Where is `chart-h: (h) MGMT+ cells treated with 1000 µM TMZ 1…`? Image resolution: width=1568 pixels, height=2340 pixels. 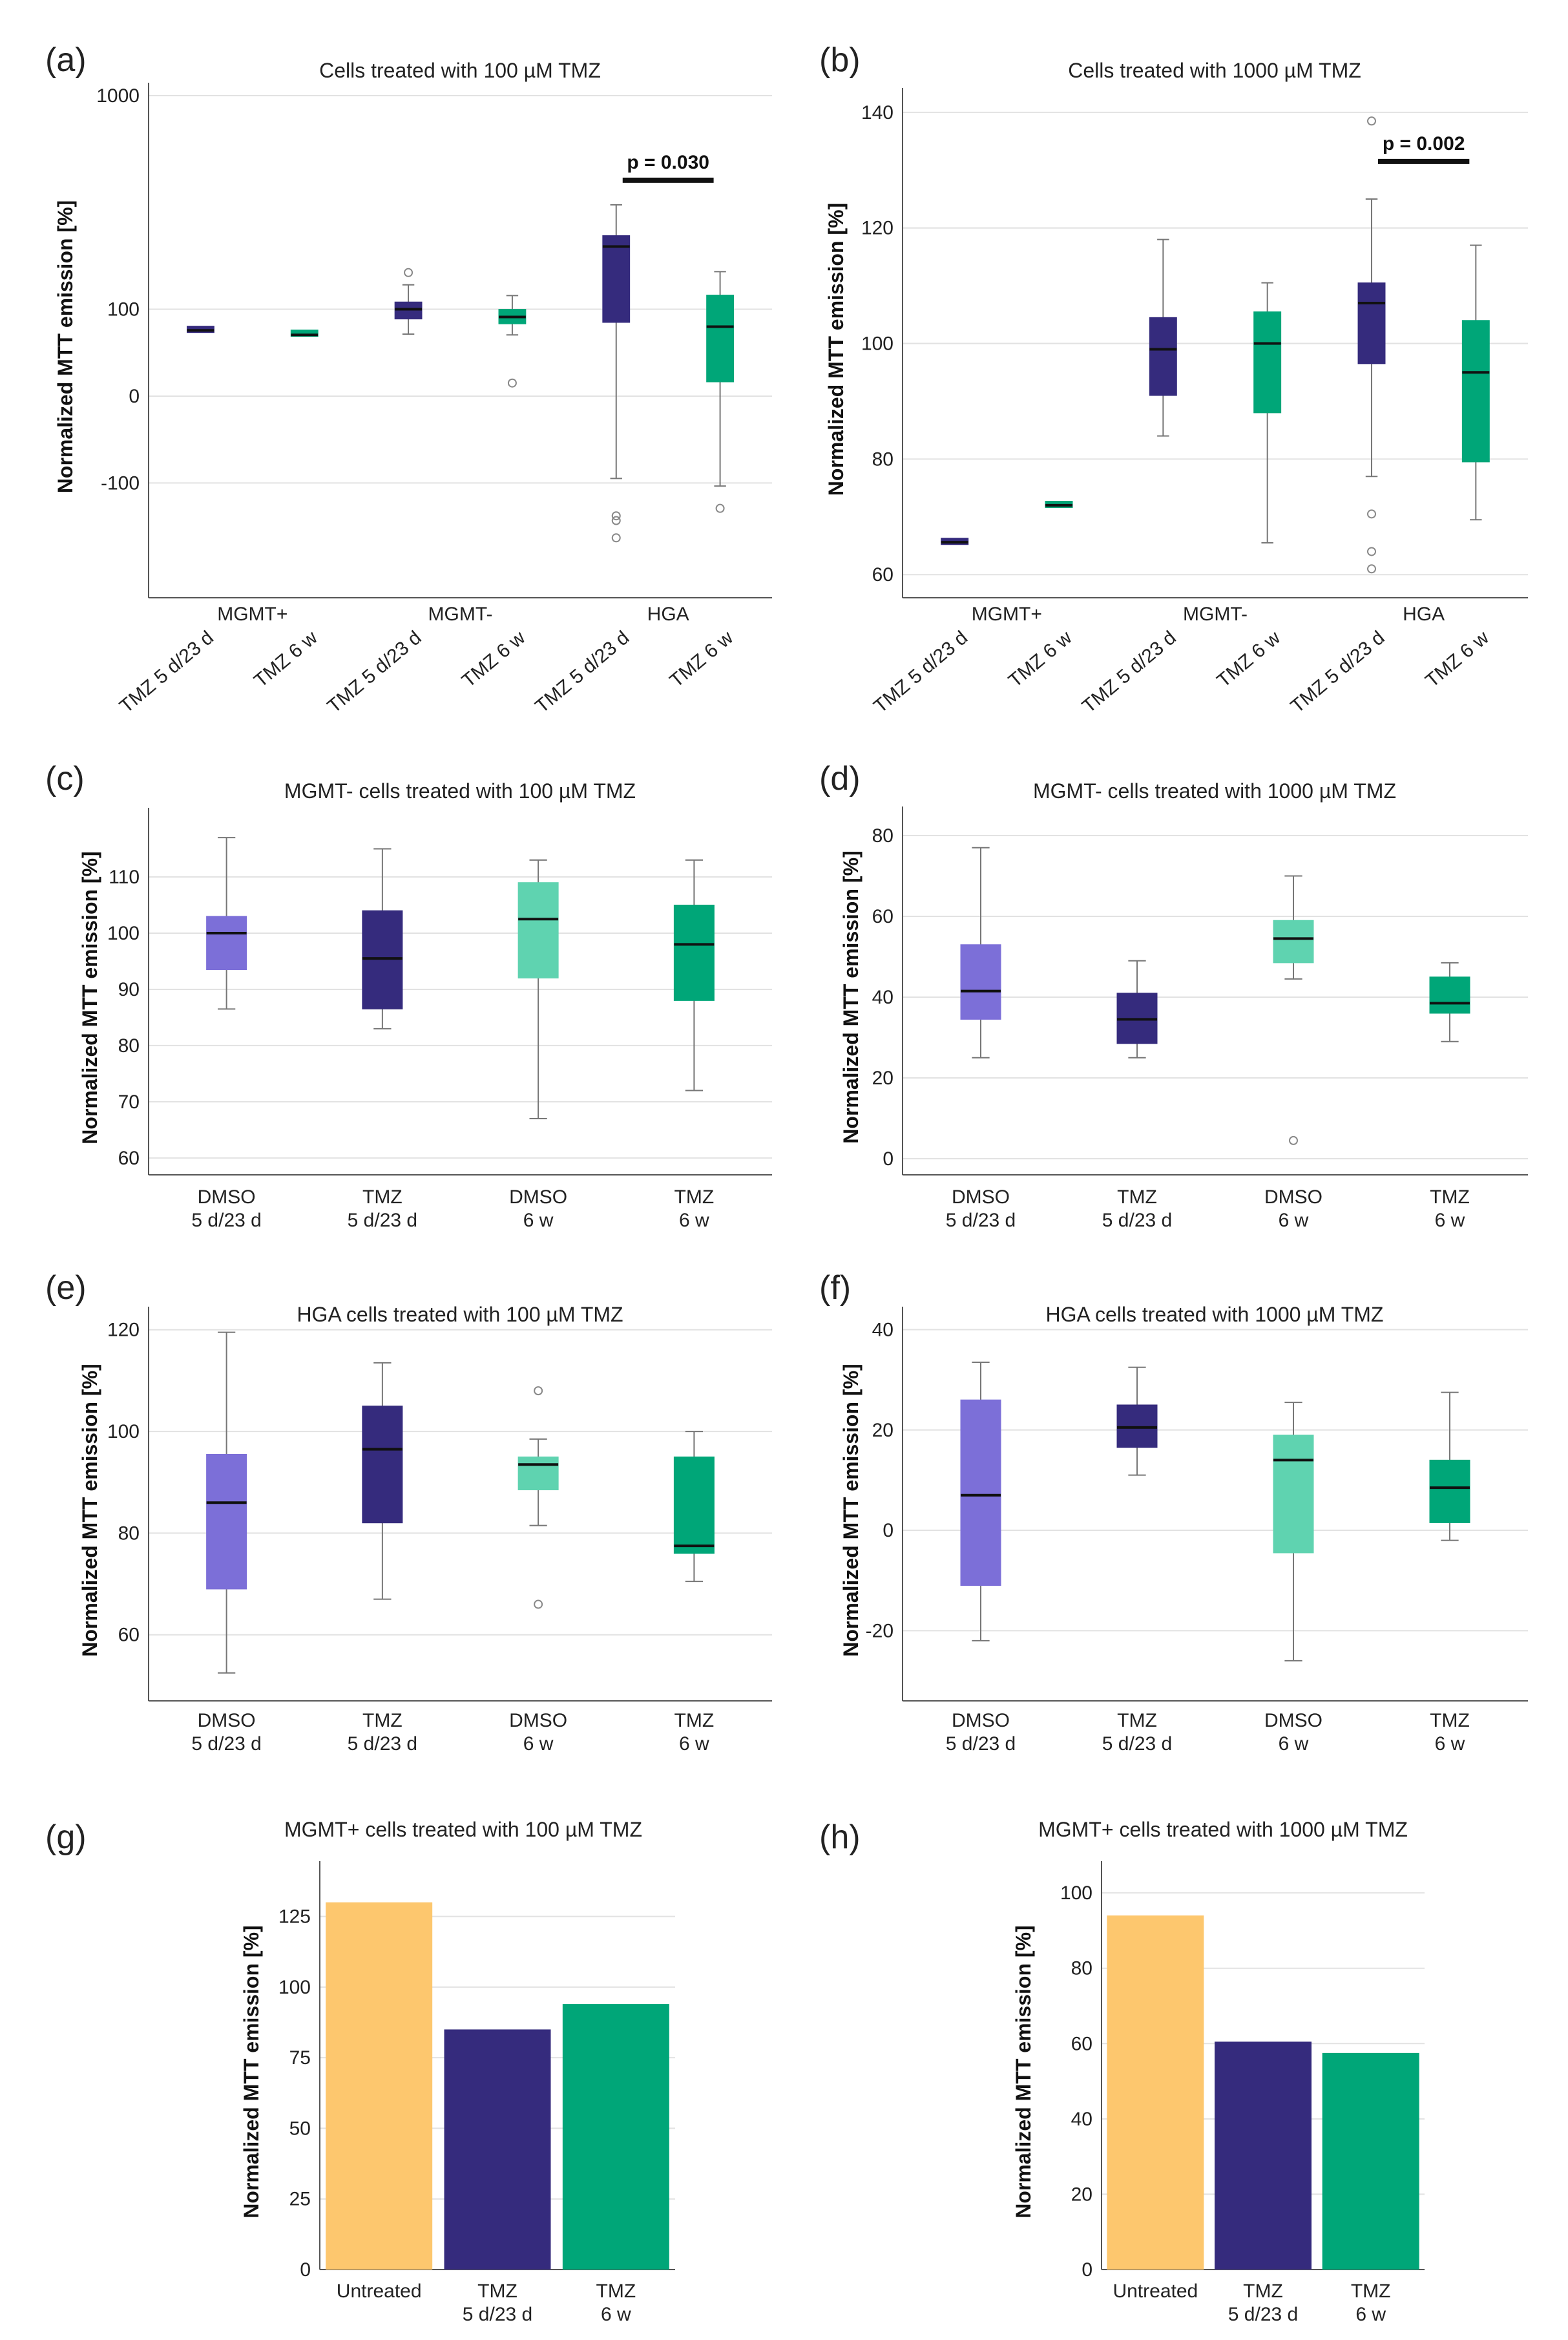 chart-h: (h) MGMT+ cells treated with 1000 µM TMZ 1… is located at coordinates (1122, 2072).